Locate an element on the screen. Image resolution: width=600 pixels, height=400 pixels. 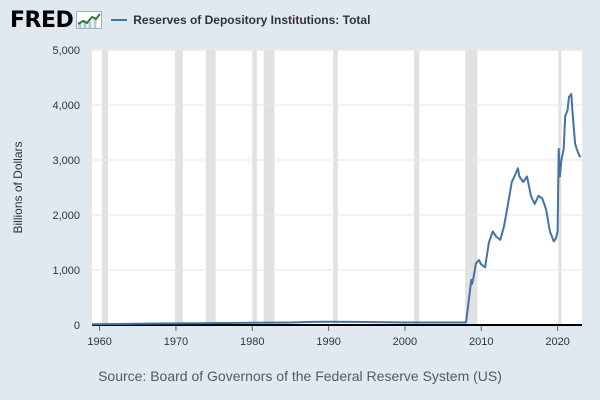
y-axis-ticks: 0 1,000 2,000 3,000 4,000 5,000 is located at coordinates (66, 188).